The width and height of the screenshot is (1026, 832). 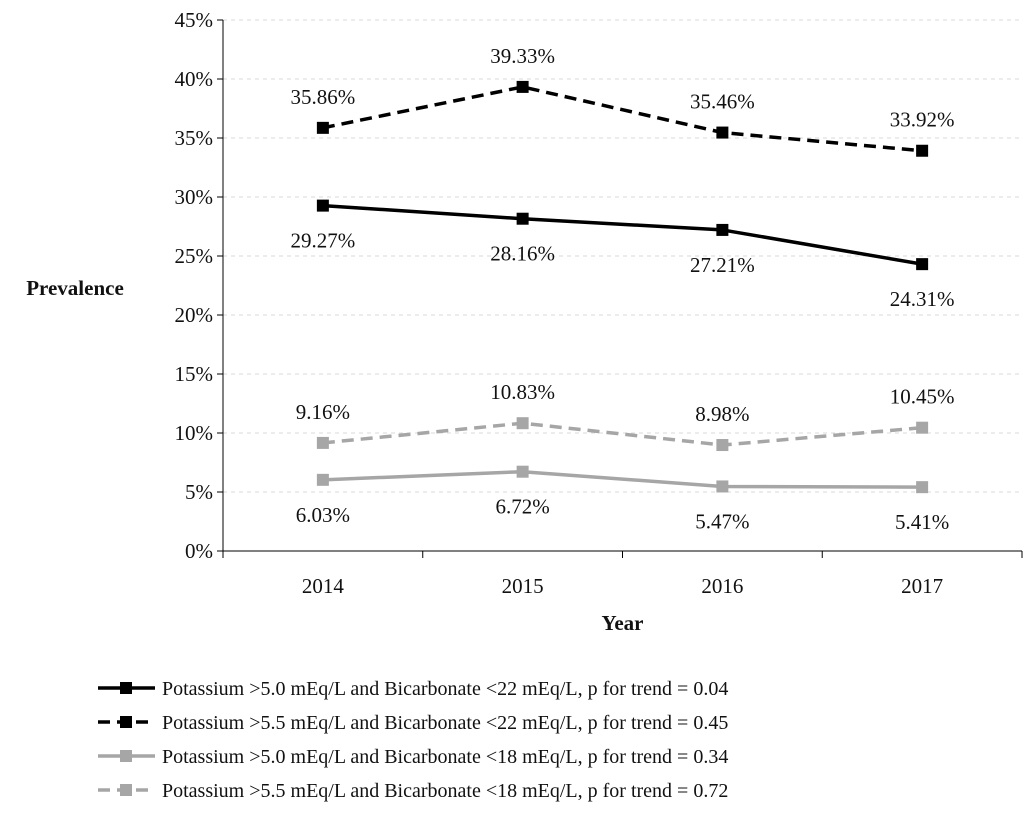 I want to click on y-tick-label: 30%, so click(x=194, y=197).